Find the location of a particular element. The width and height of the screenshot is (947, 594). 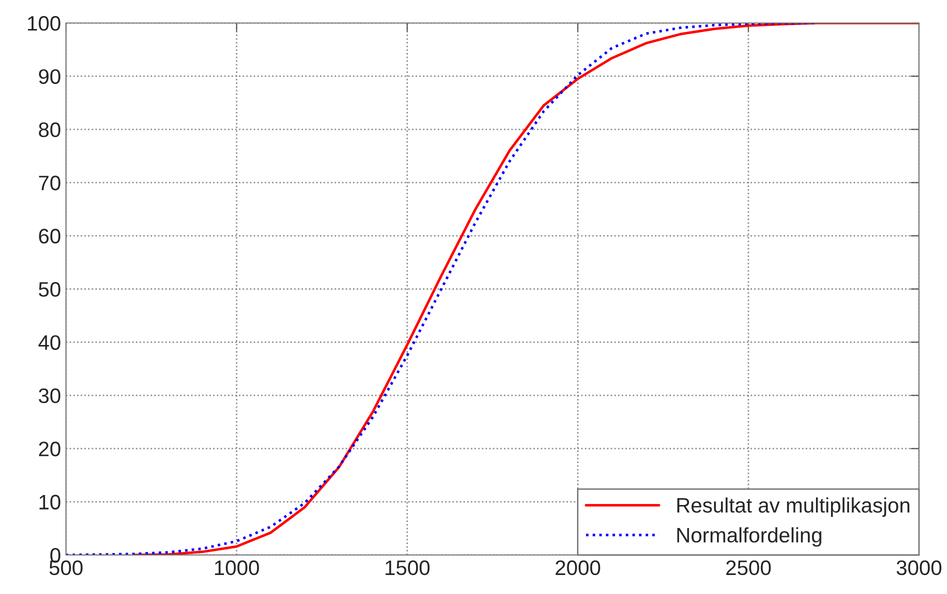

legend-label: Resultat av multiplikasjon is located at coordinates (793, 507).